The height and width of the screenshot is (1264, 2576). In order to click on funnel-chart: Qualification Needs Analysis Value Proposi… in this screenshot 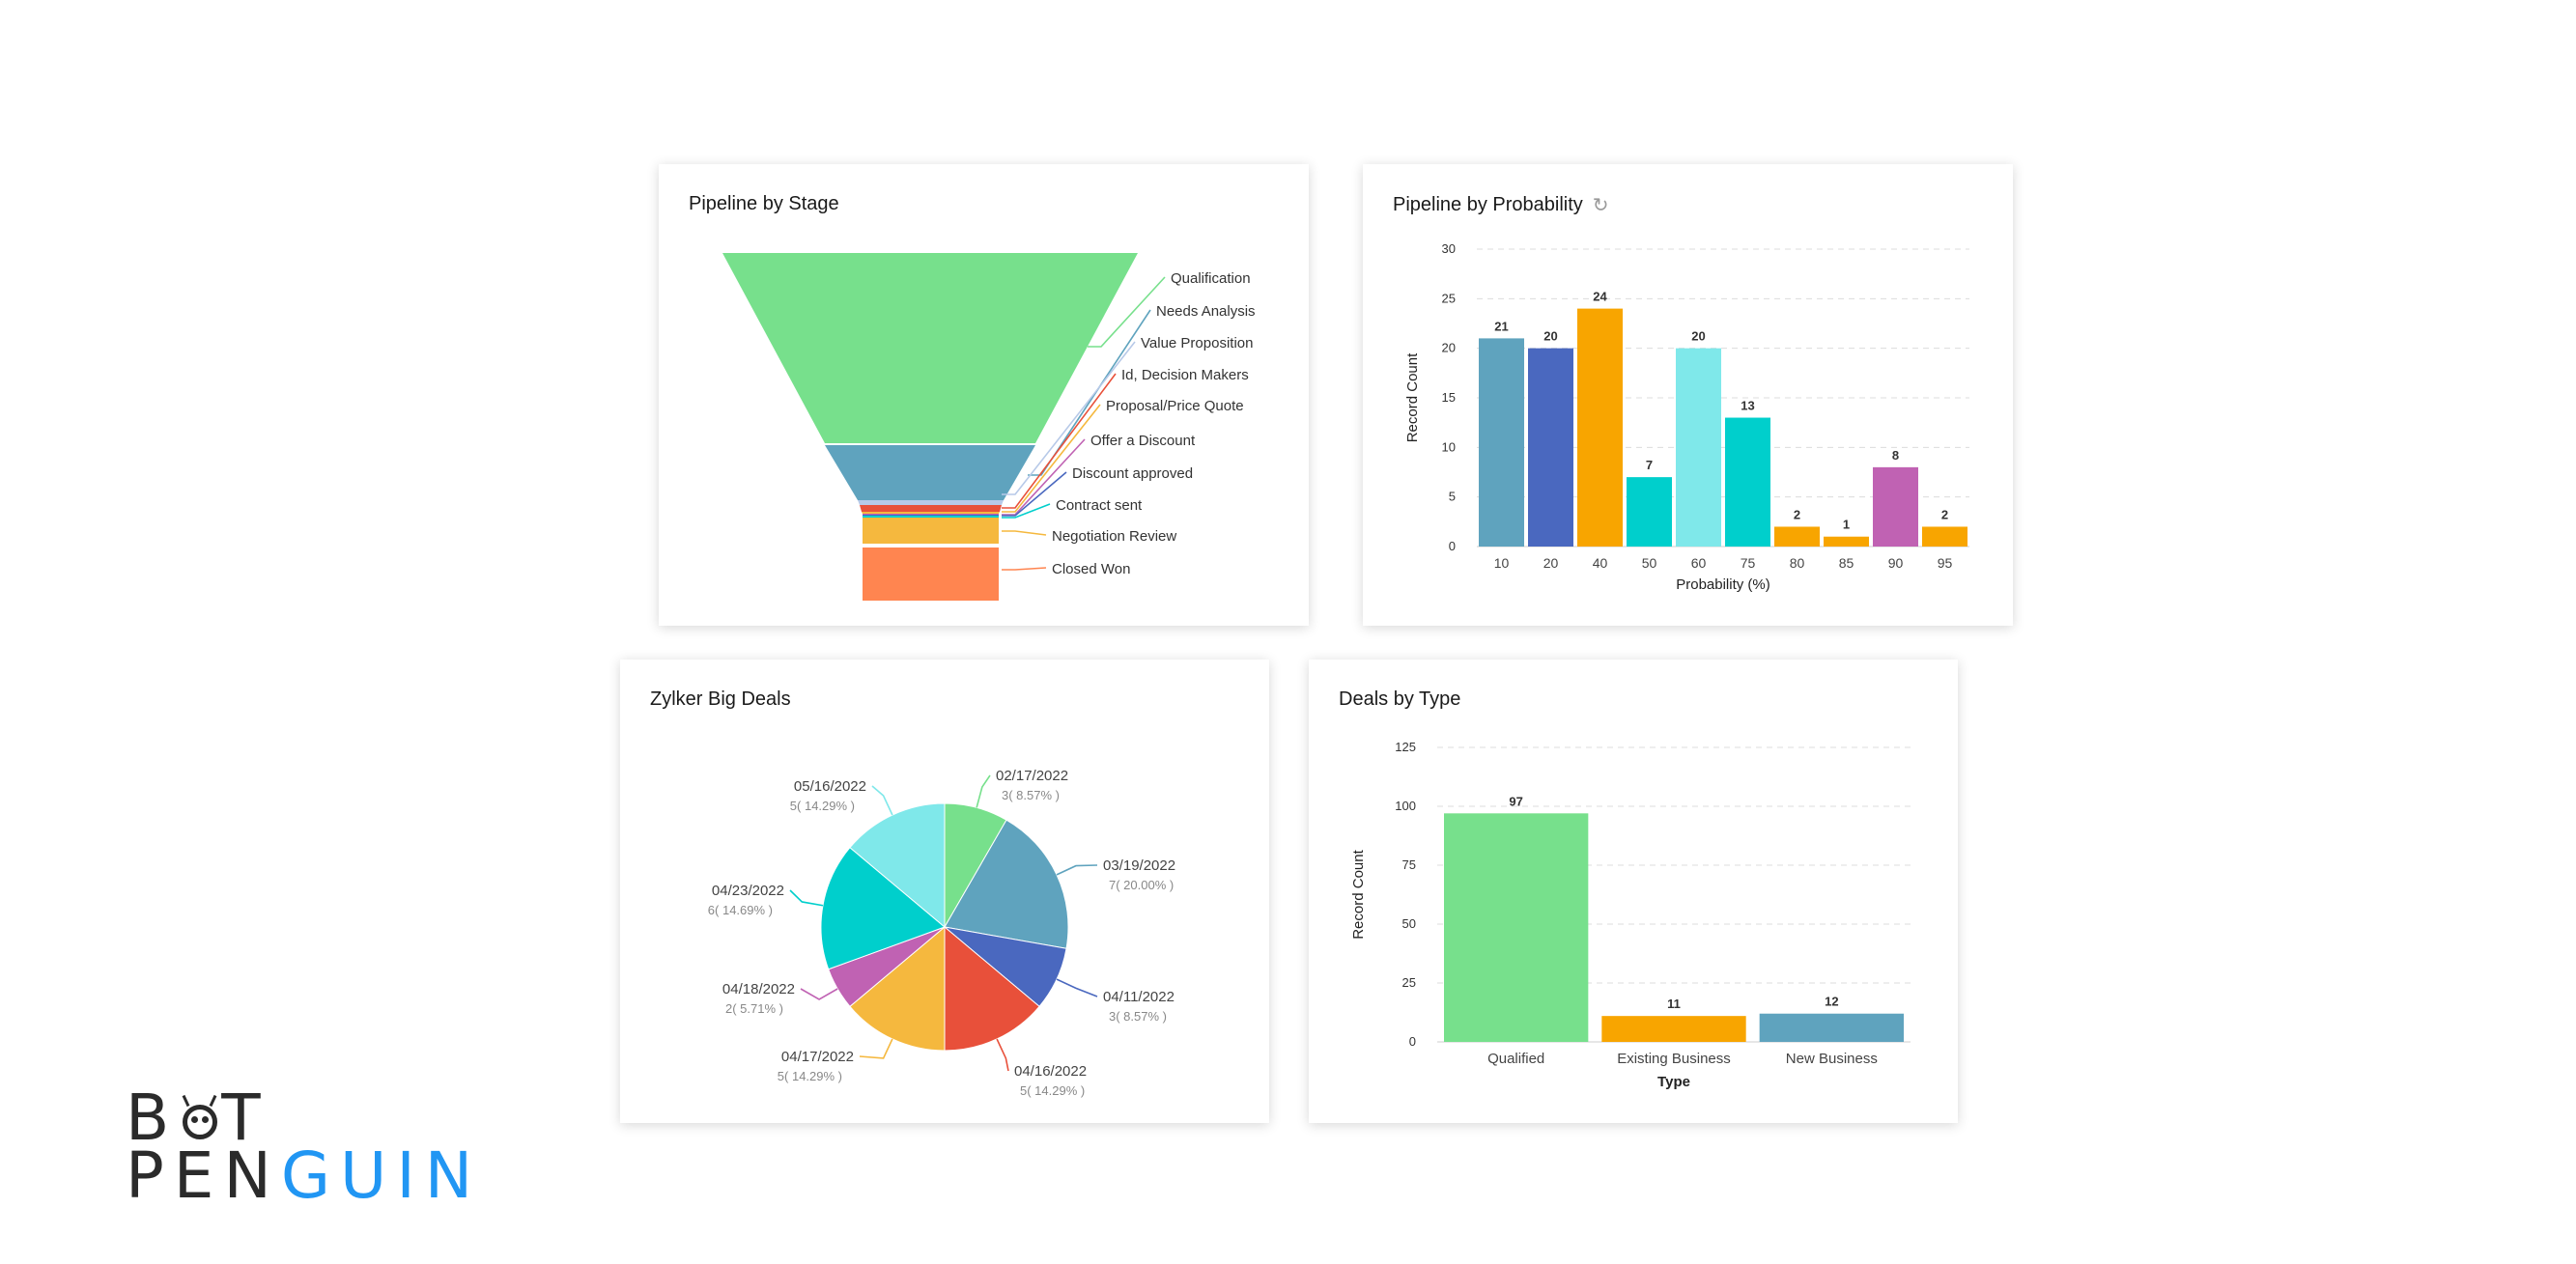, I will do `click(989, 427)`.